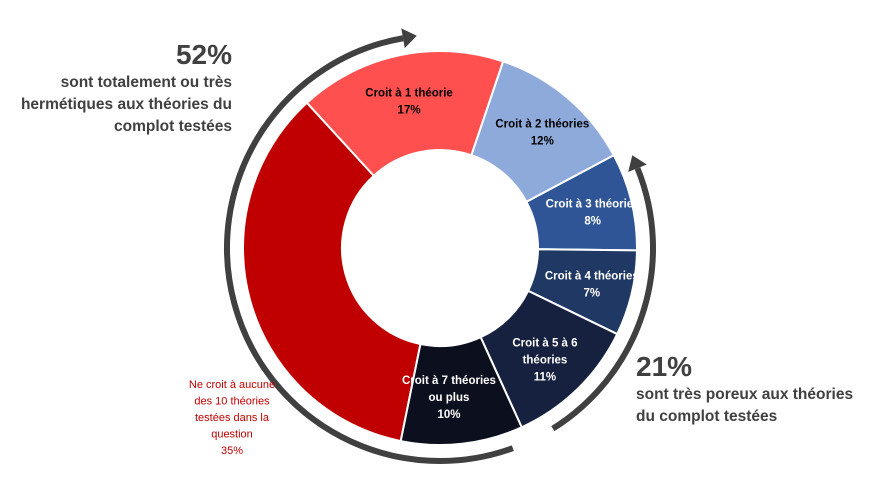 The image size is (885, 500). Describe the element at coordinates (544, 361) in the screenshot. I see `slice-label-5-6-theories: Croit à 5 à 6 théories 11%` at that location.